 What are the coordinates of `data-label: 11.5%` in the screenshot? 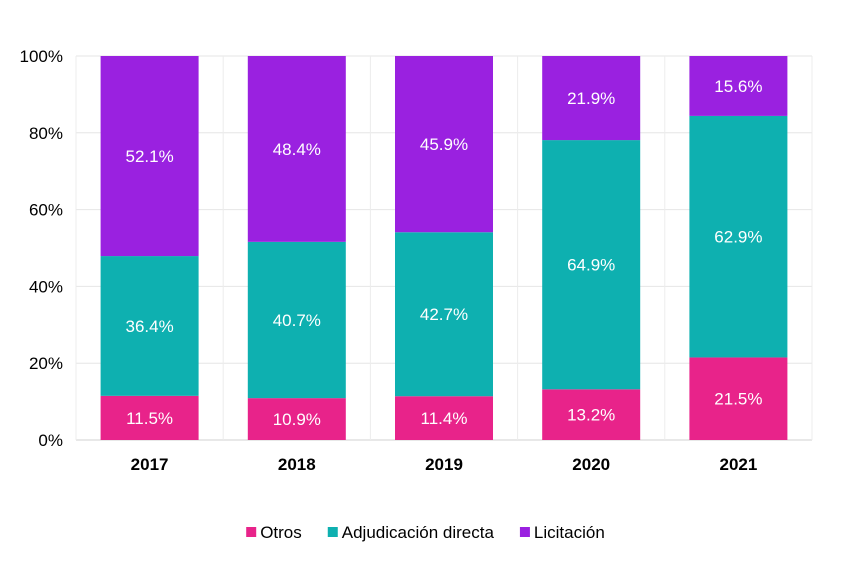 It's located at (149, 418).